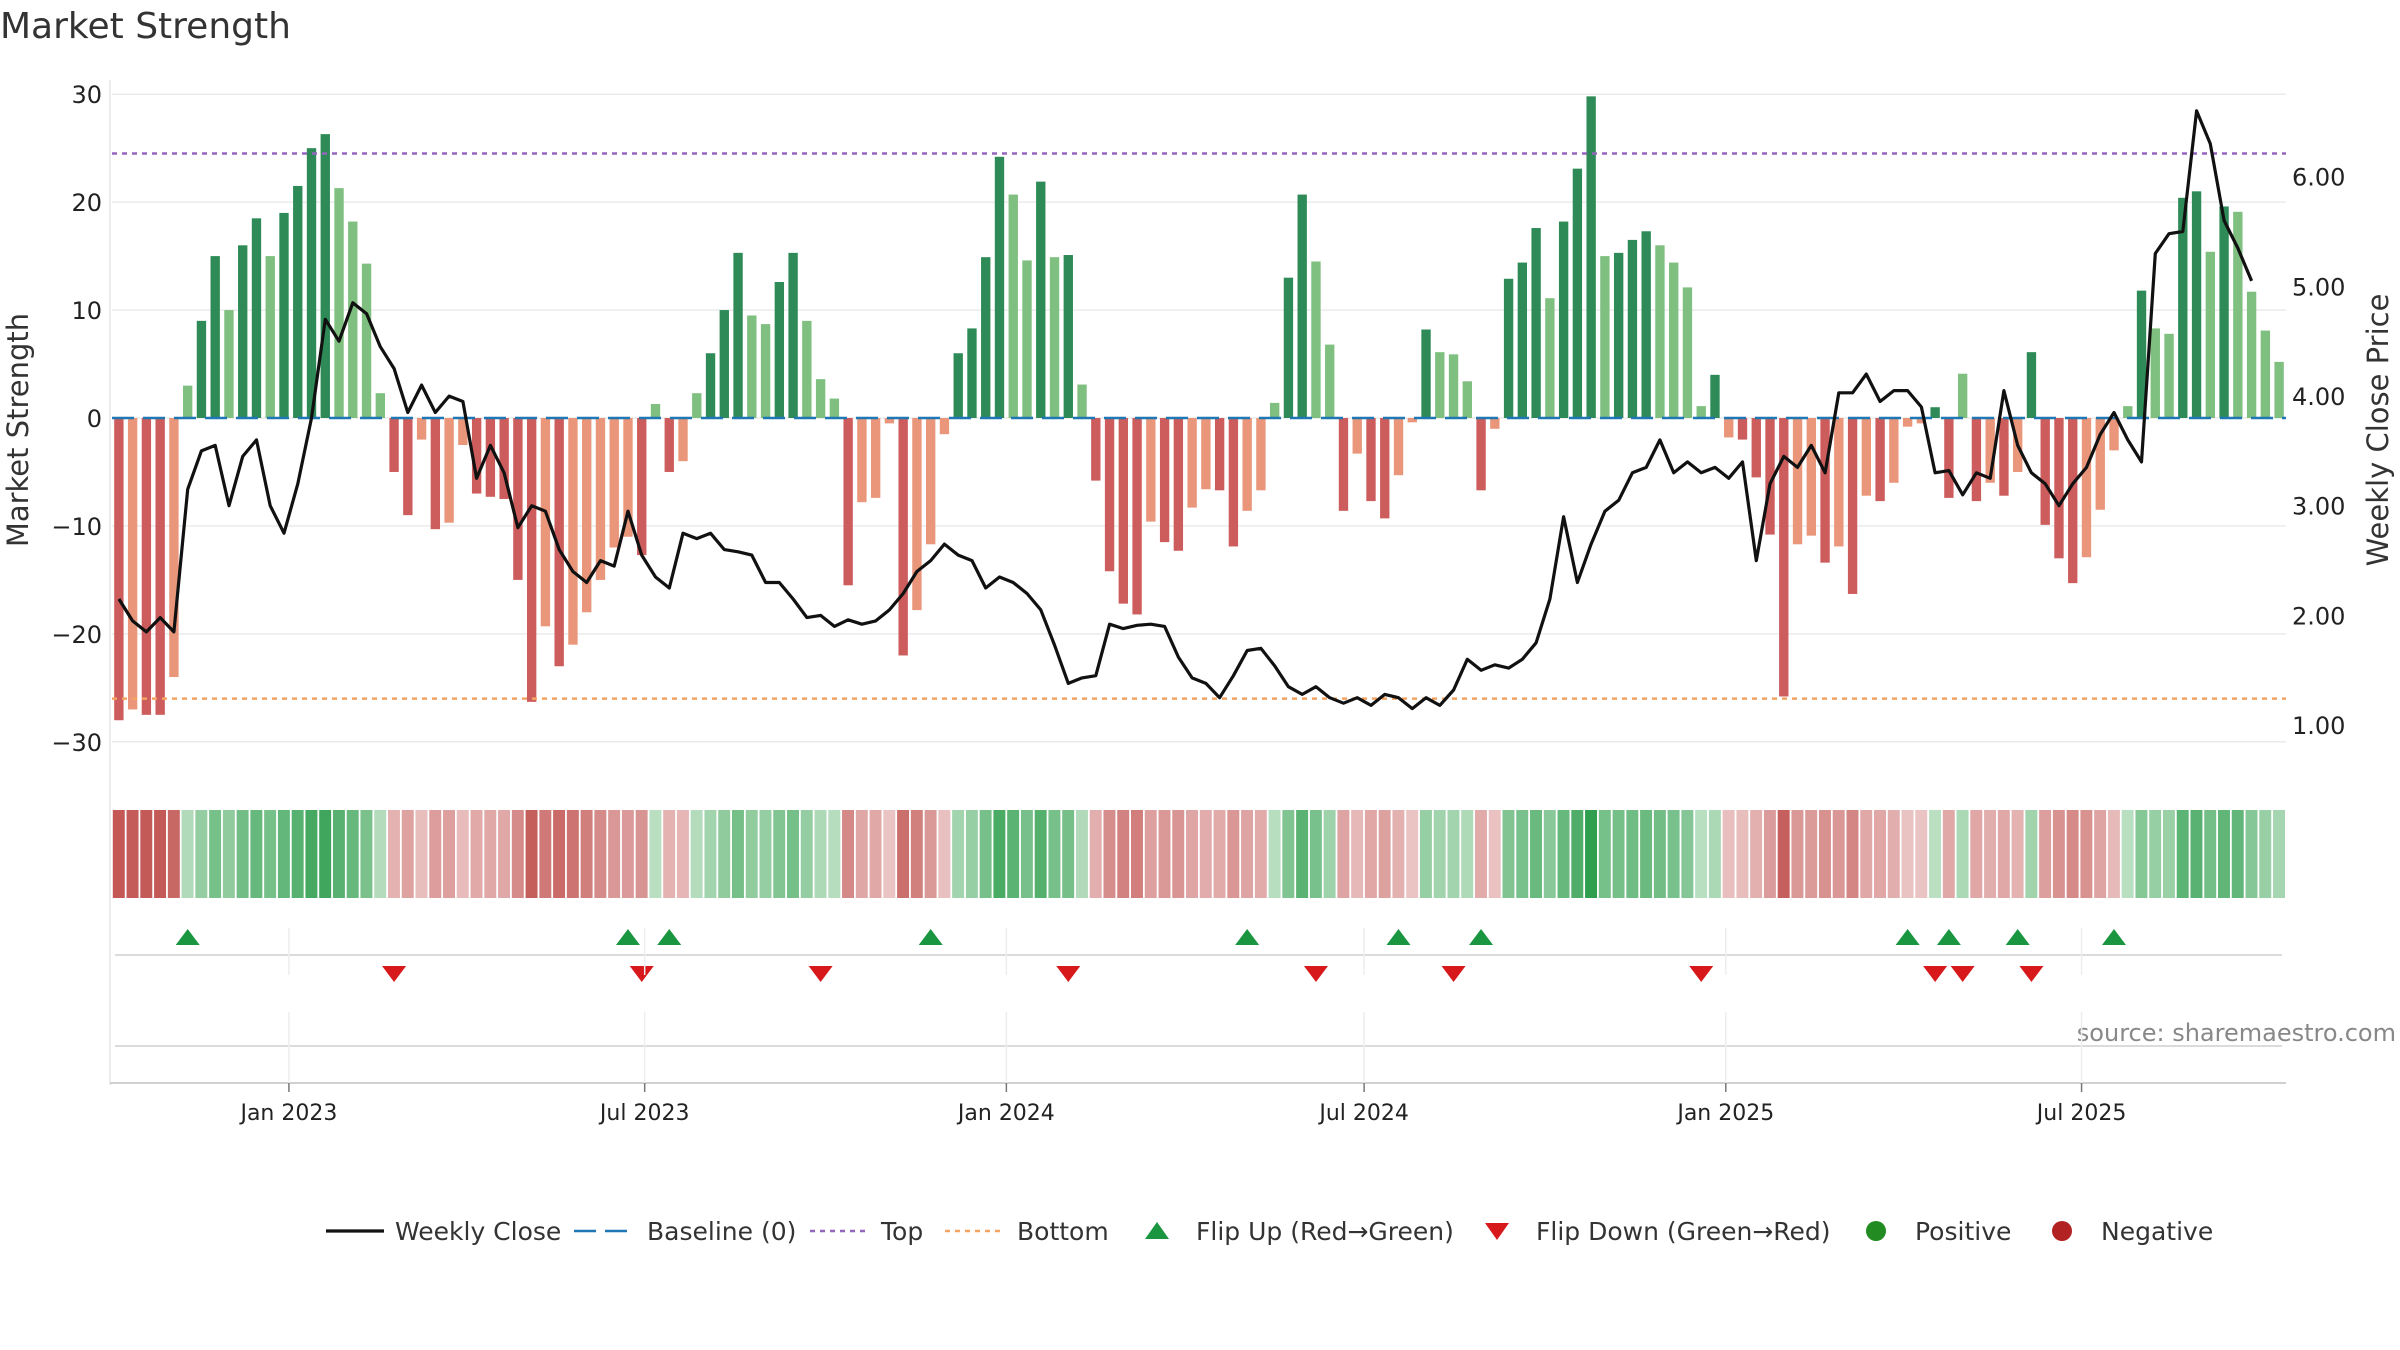 Image resolution: width=2400 pixels, height=1350 pixels. I want to click on strength-heat-strip, so click(1198, 854).